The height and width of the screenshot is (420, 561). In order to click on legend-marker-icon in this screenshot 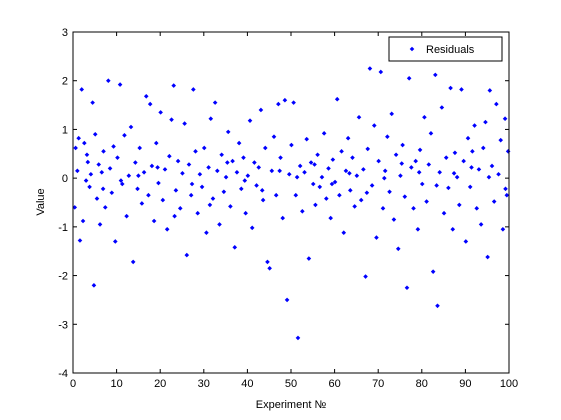, I will do `click(412, 49)`.